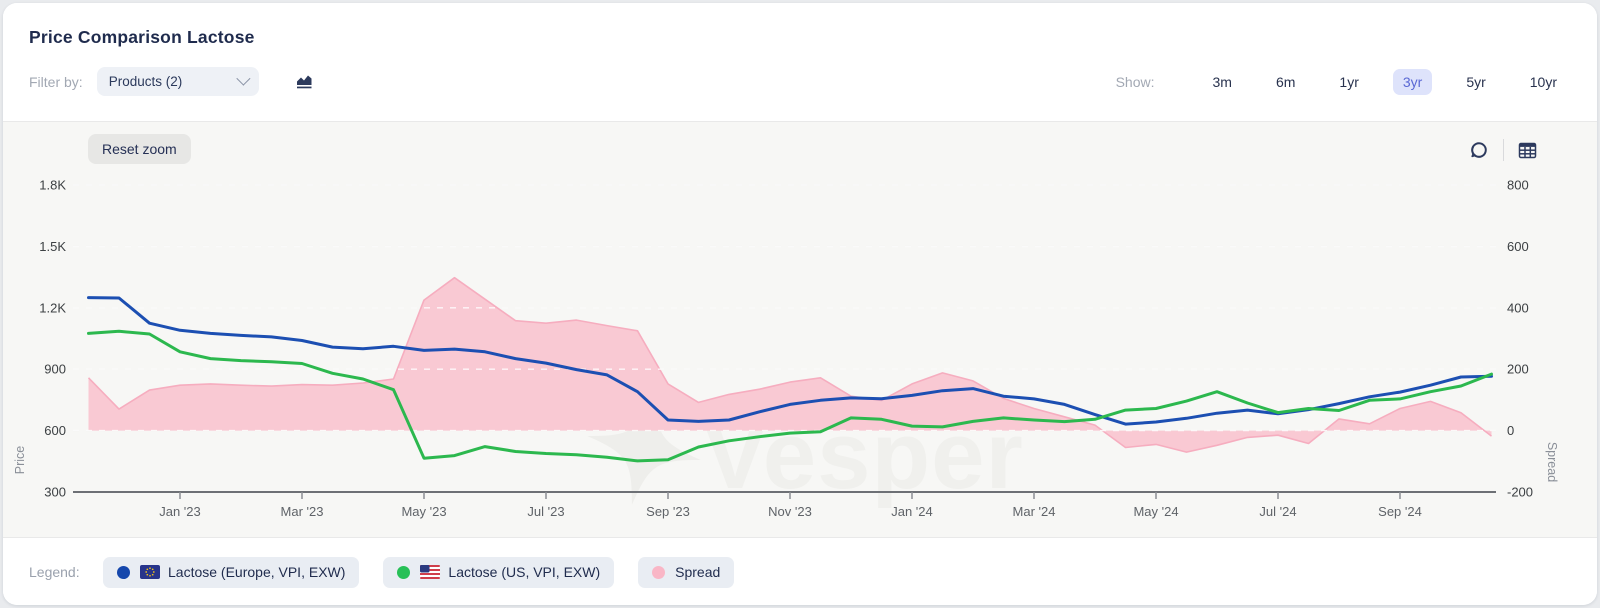  Describe the element at coordinates (545, 511) in the screenshot. I see `x-tick-label: Jul '23` at that location.